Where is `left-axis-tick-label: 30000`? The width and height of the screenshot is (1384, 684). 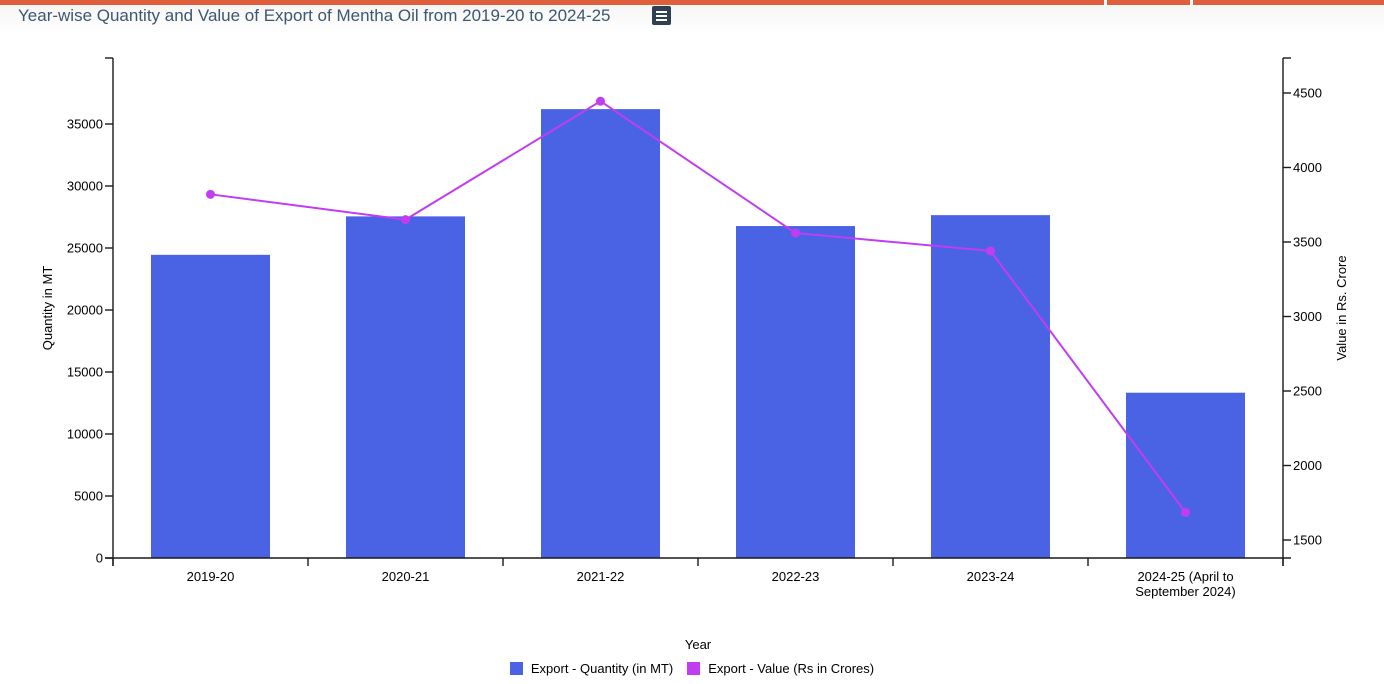 left-axis-tick-label: 30000 is located at coordinates (85, 186).